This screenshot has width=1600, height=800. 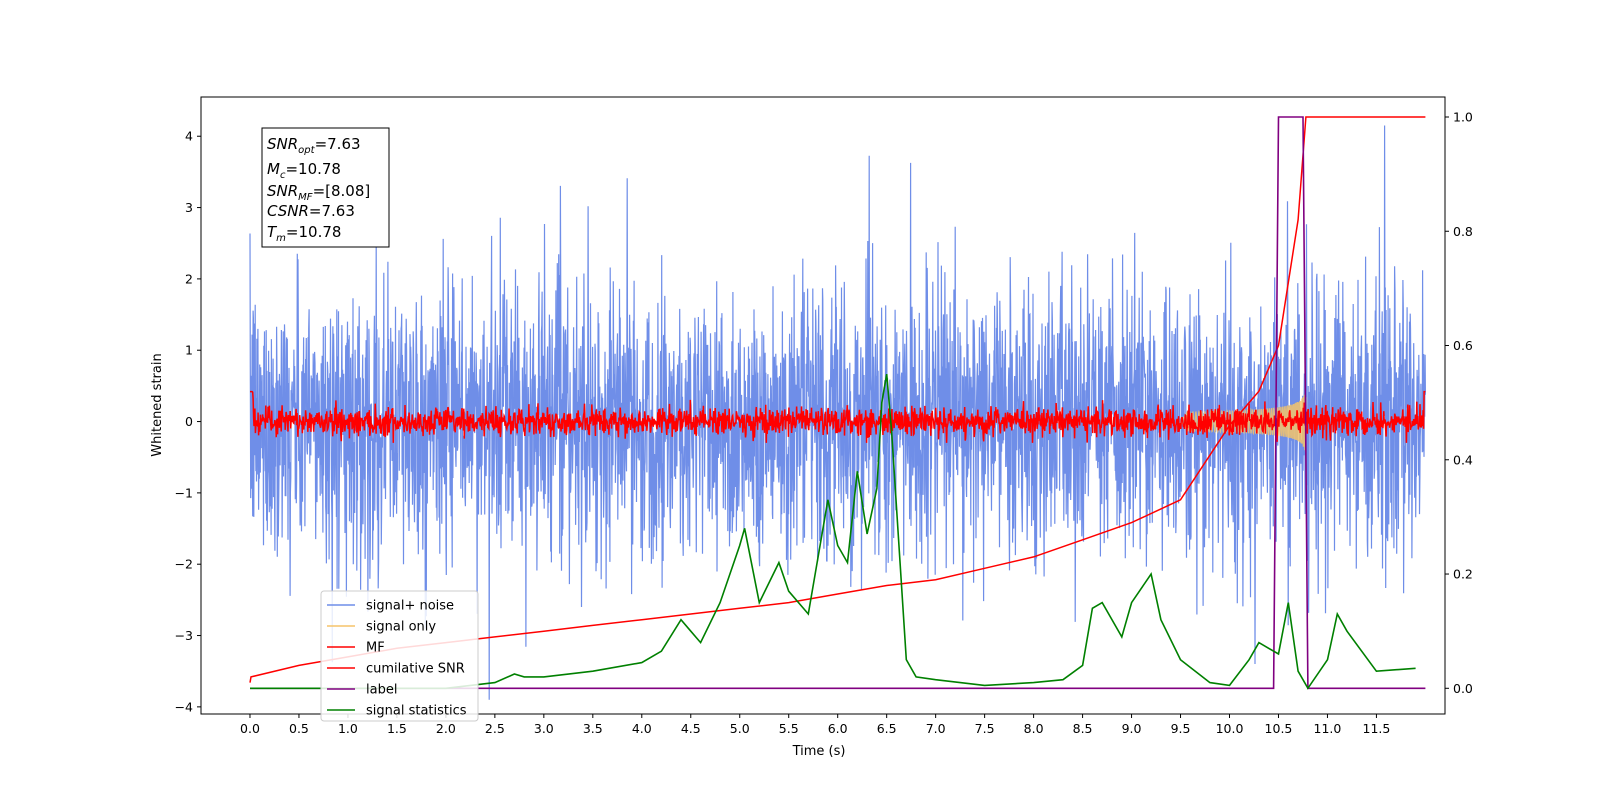 I want to click on x-tick-label: 6.0, so click(x=838, y=728).